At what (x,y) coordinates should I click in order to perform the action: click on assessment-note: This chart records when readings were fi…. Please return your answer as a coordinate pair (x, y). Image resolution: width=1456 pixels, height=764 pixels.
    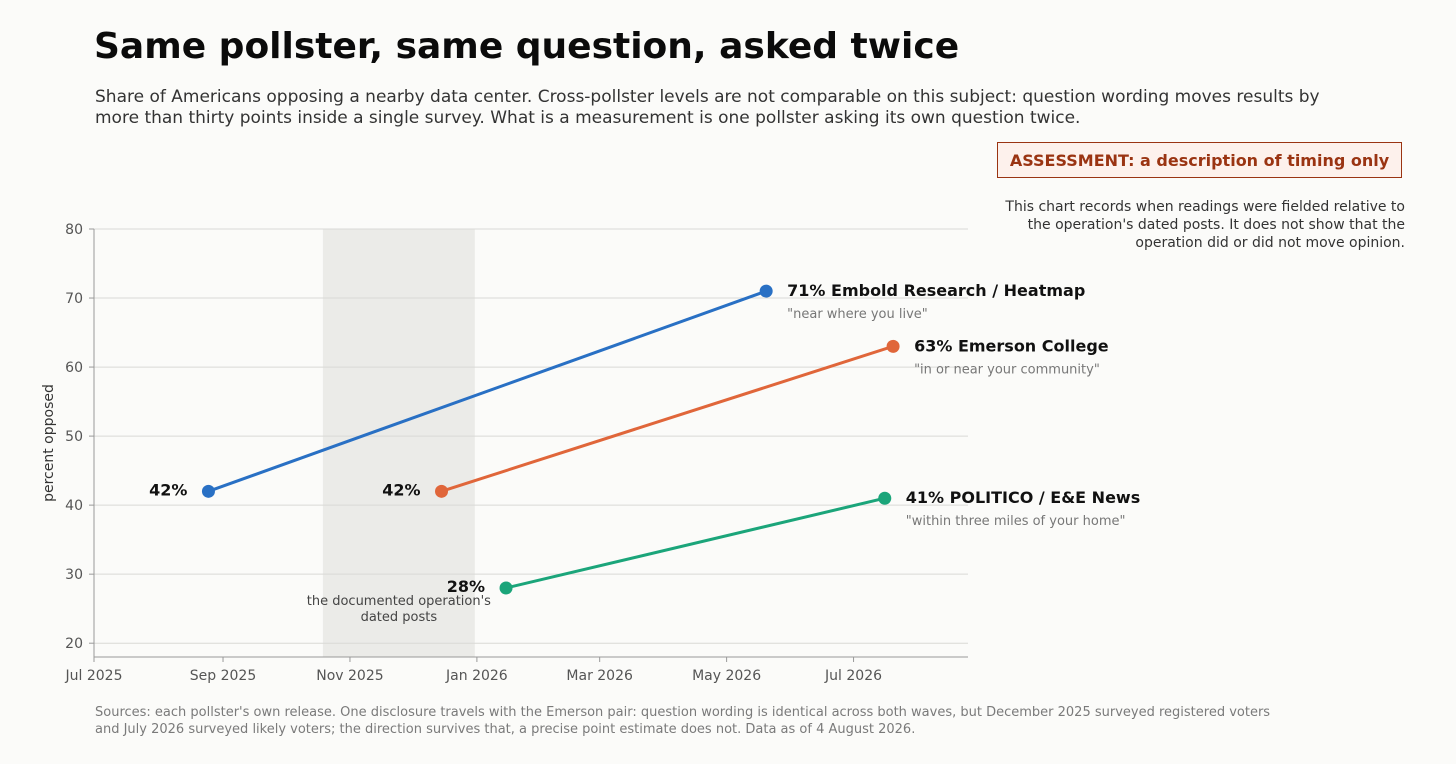
    Looking at the image, I should click on (1205, 225).